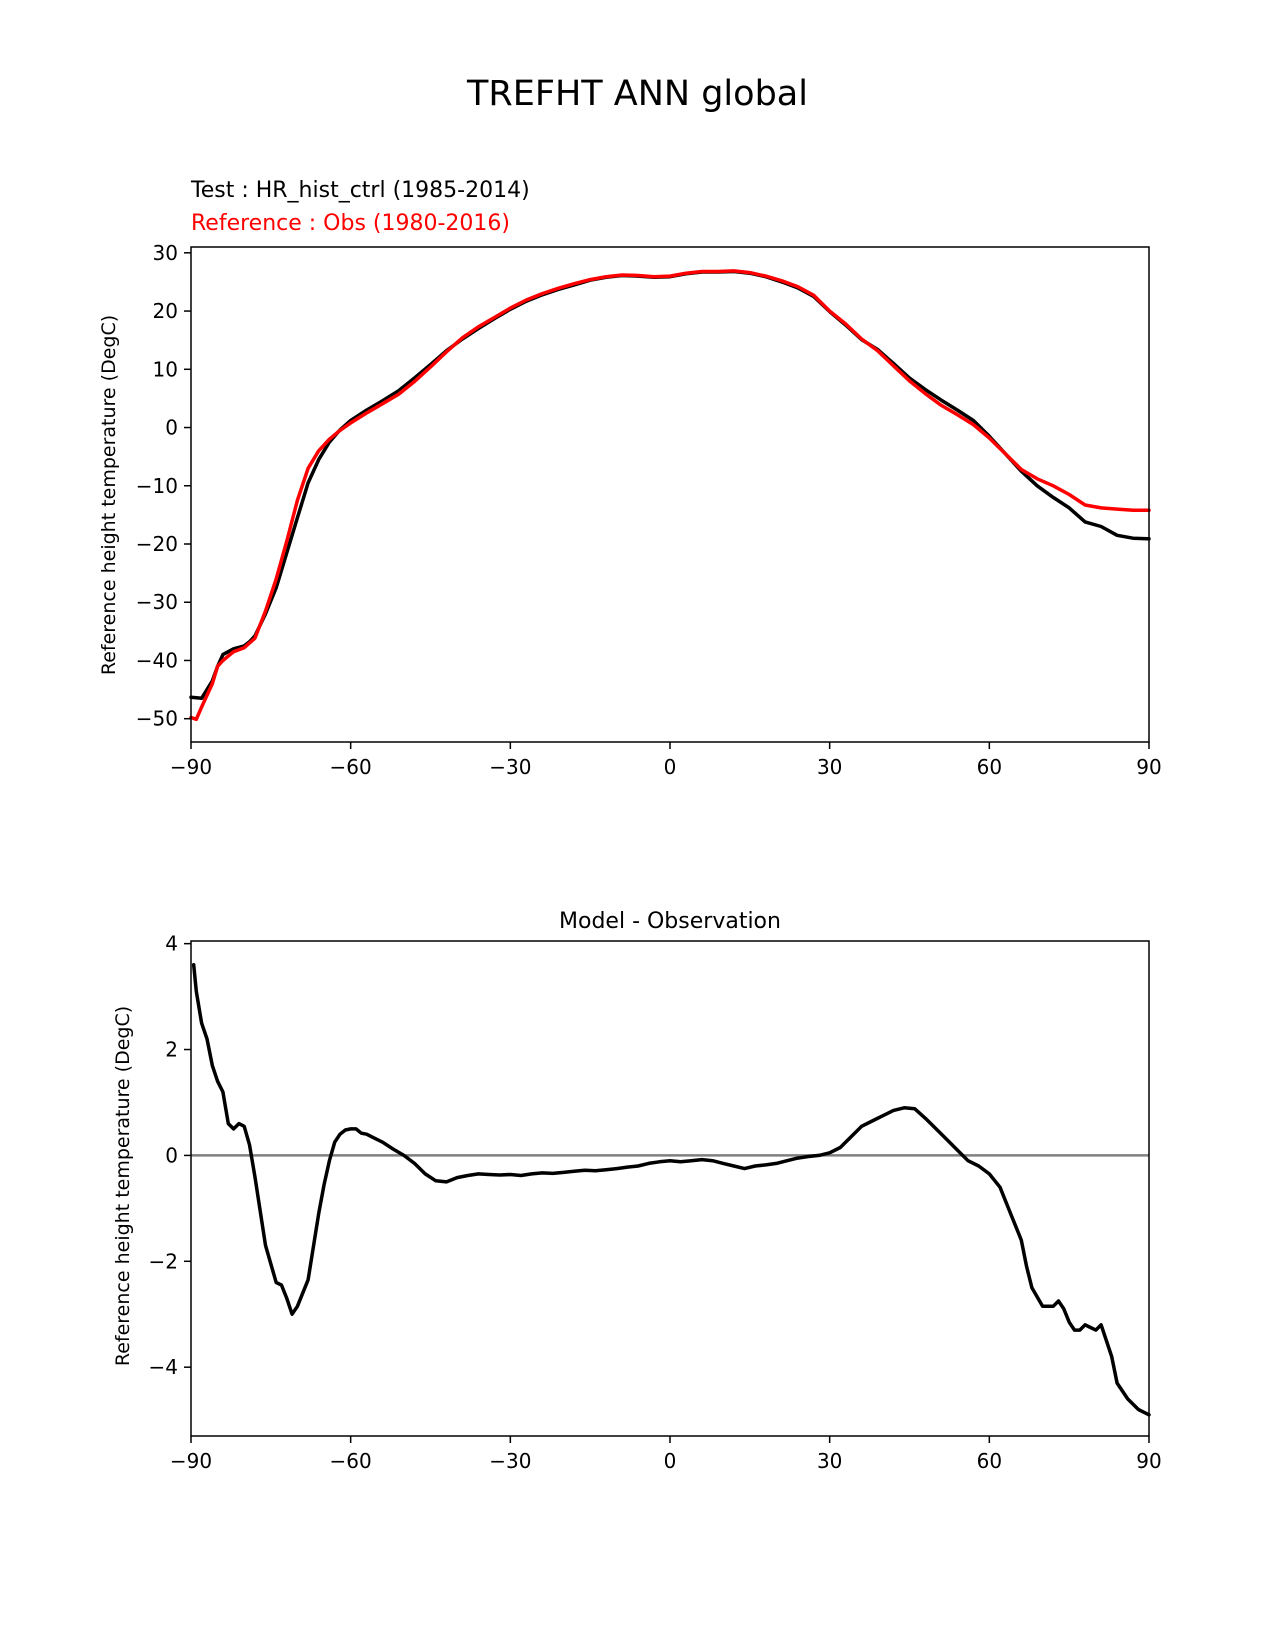 Image resolution: width=1275 pixels, height=1650 pixels. What do you see at coordinates (165, 311) in the screenshot?
I see `top-y-tick-label: 20` at bounding box center [165, 311].